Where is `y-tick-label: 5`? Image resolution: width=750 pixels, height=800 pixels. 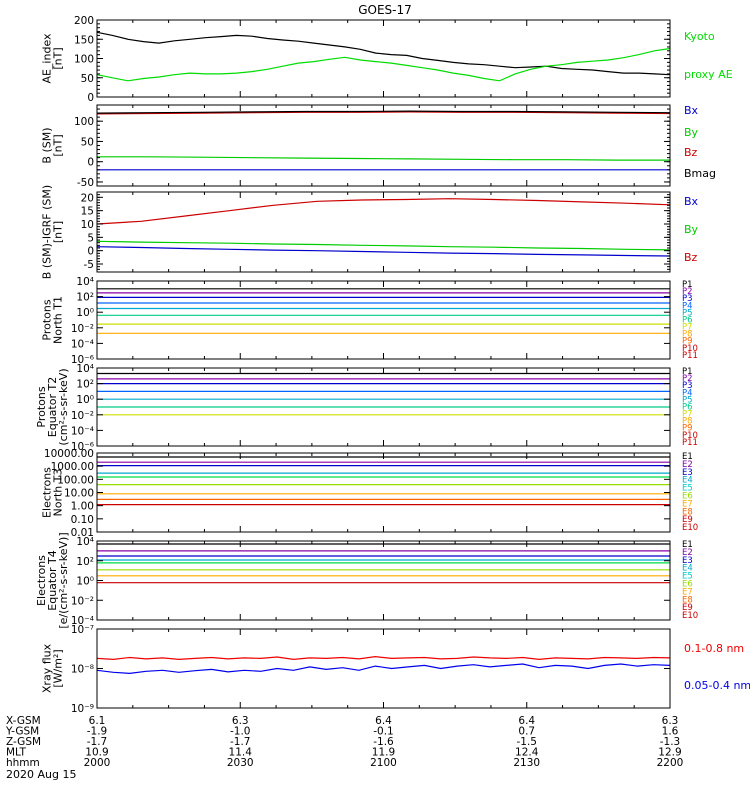
y-tick-label: 5 is located at coordinates (90, 238).